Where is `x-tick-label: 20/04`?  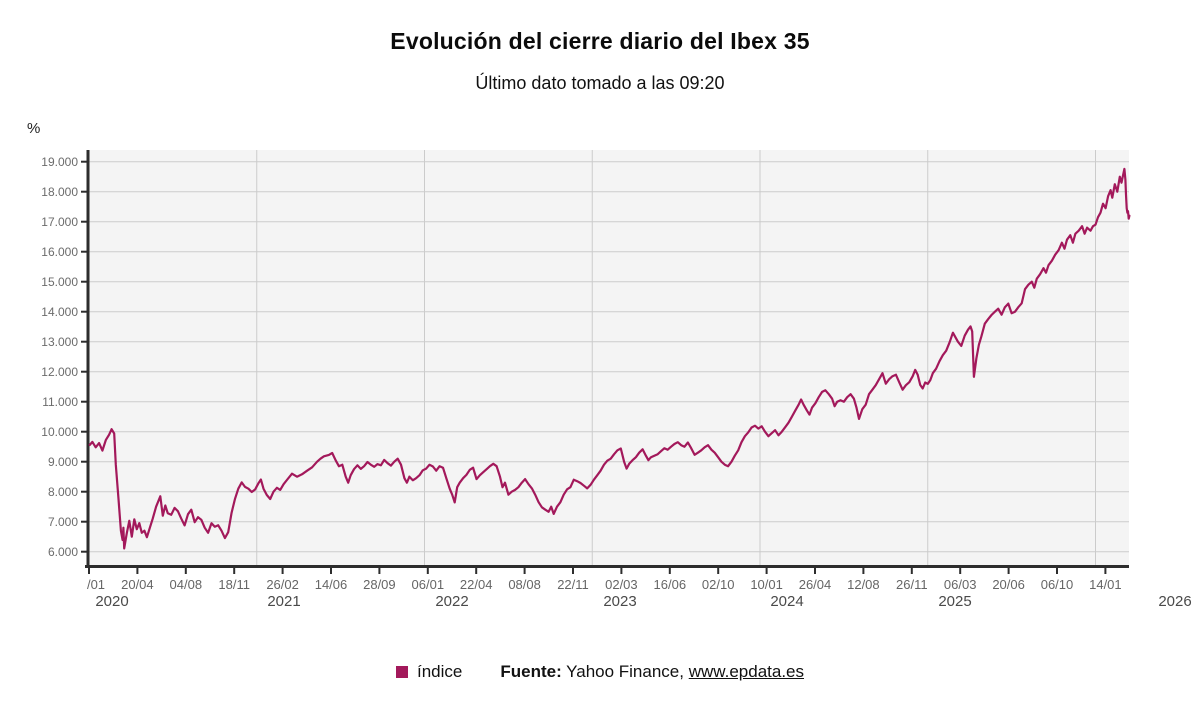 x-tick-label: 20/04 is located at coordinates (137, 584).